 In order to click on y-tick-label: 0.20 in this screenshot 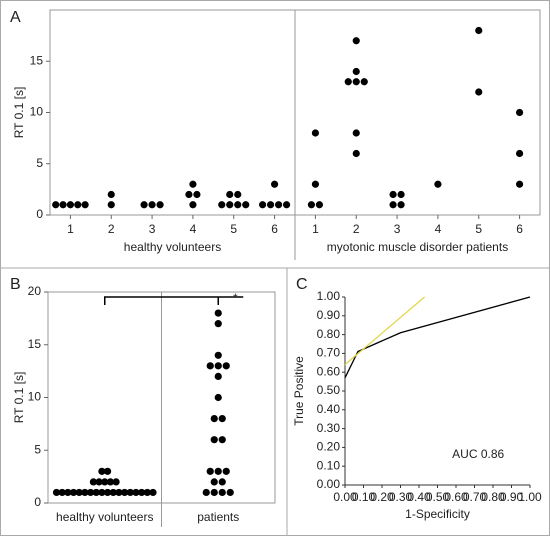, I will do `click(329, 447)`.